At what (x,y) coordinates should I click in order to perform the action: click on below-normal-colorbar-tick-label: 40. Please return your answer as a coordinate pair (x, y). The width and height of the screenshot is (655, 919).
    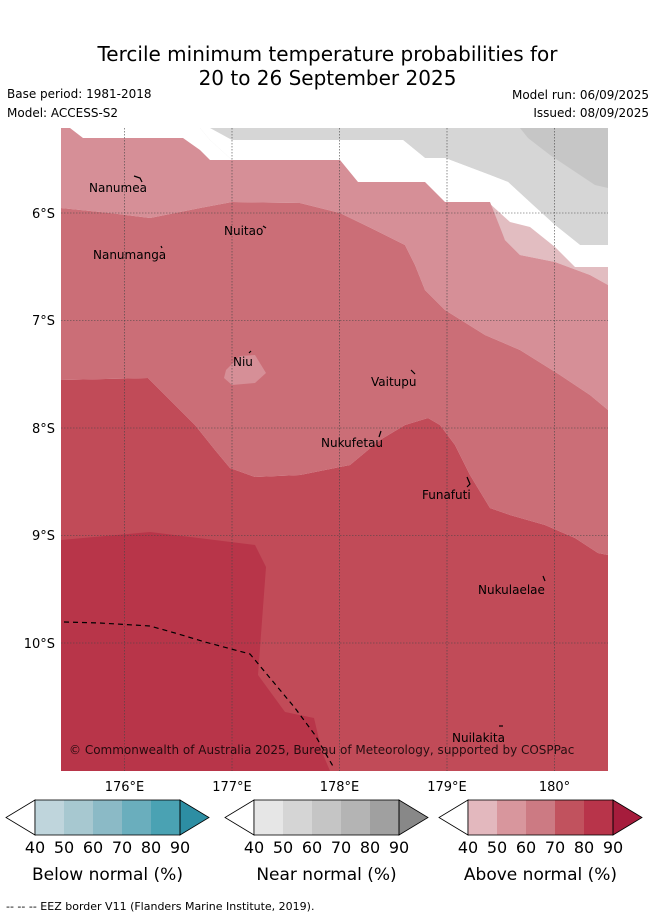
    Looking at the image, I should click on (35, 847).